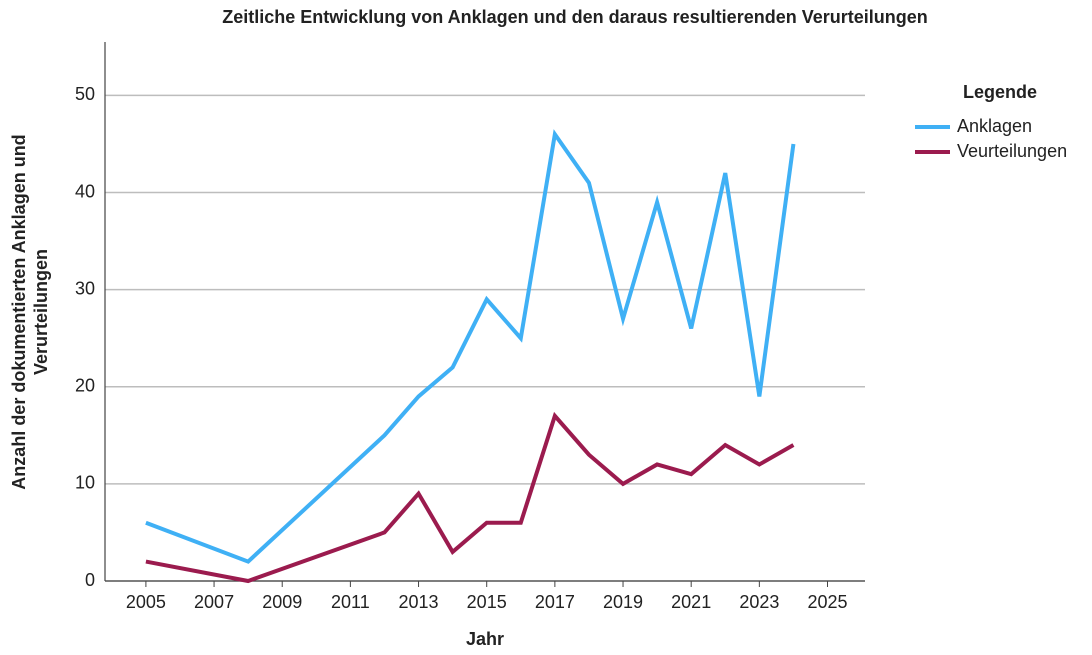 This screenshot has width=1092, height=655. I want to click on x-tick-label: 2005, so click(146, 602).